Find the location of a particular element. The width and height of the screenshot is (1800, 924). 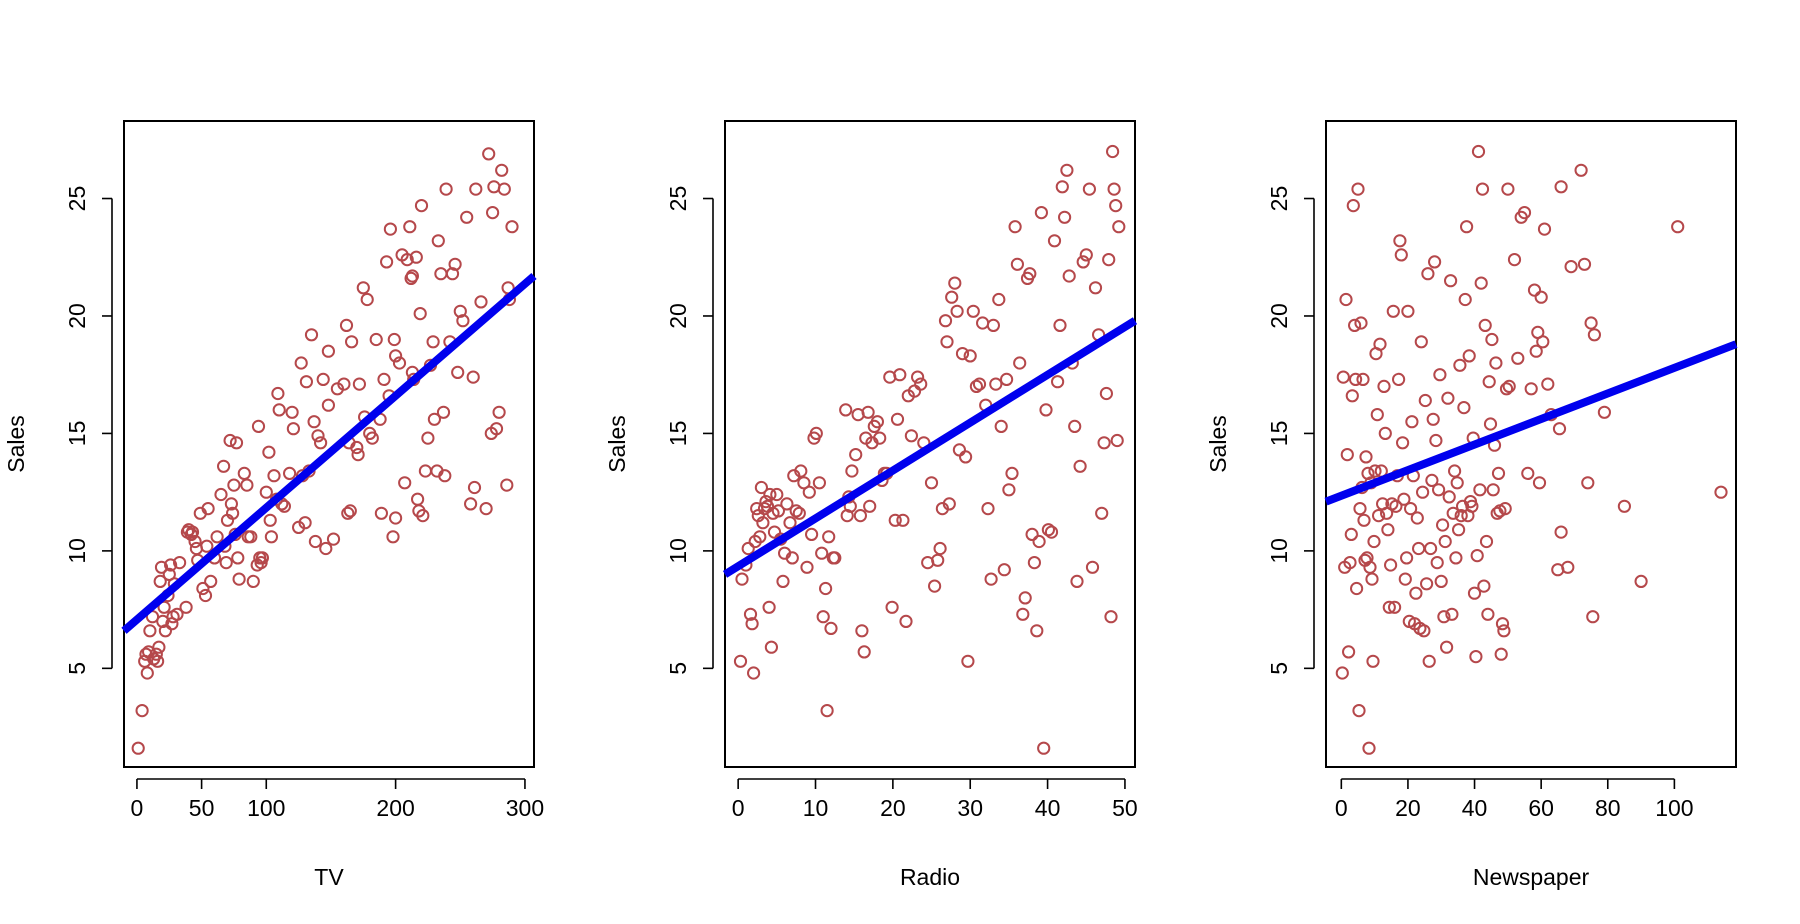

x-tick-label: 50 is located at coordinates (1125, 808).